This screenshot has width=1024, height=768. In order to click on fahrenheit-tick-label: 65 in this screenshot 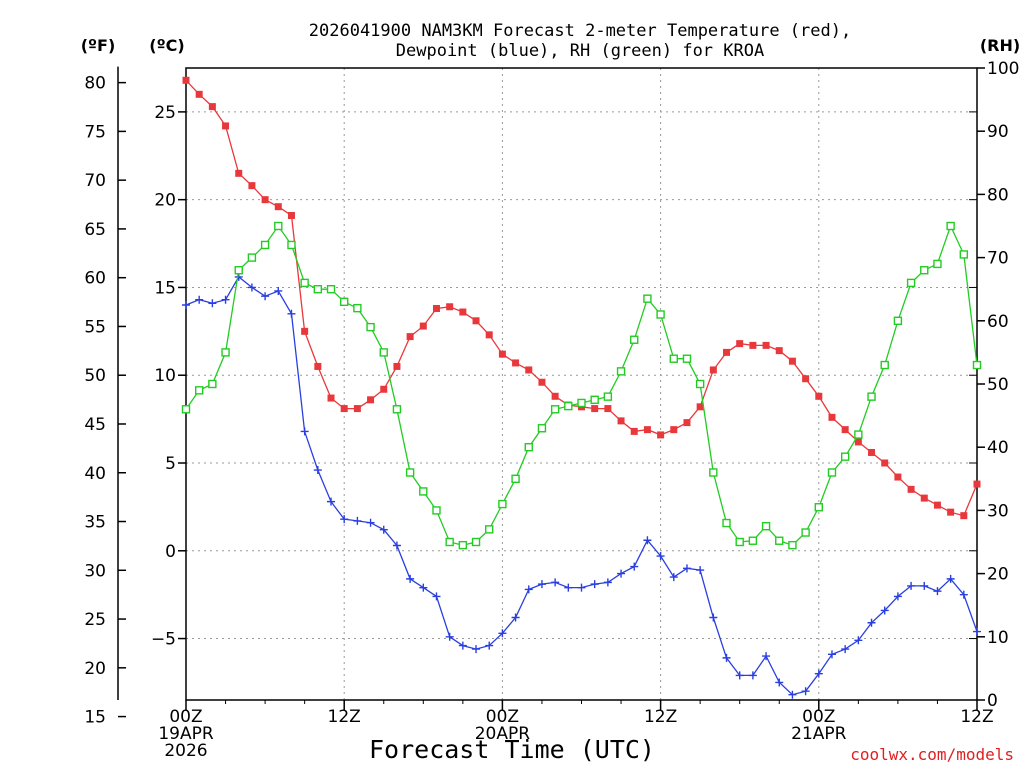, I will do `click(95, 230)`.